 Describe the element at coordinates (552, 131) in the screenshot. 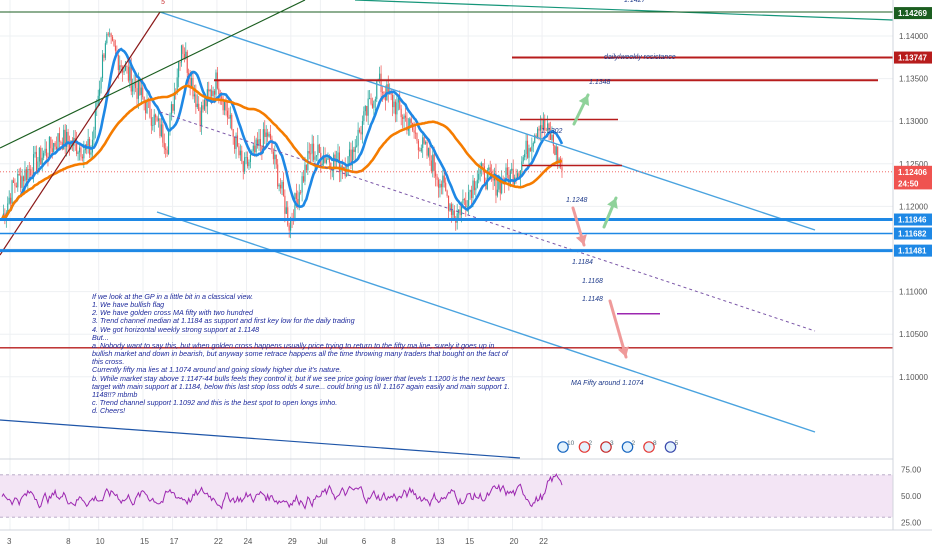

I see `annotation-label: 1.1302` at that location.